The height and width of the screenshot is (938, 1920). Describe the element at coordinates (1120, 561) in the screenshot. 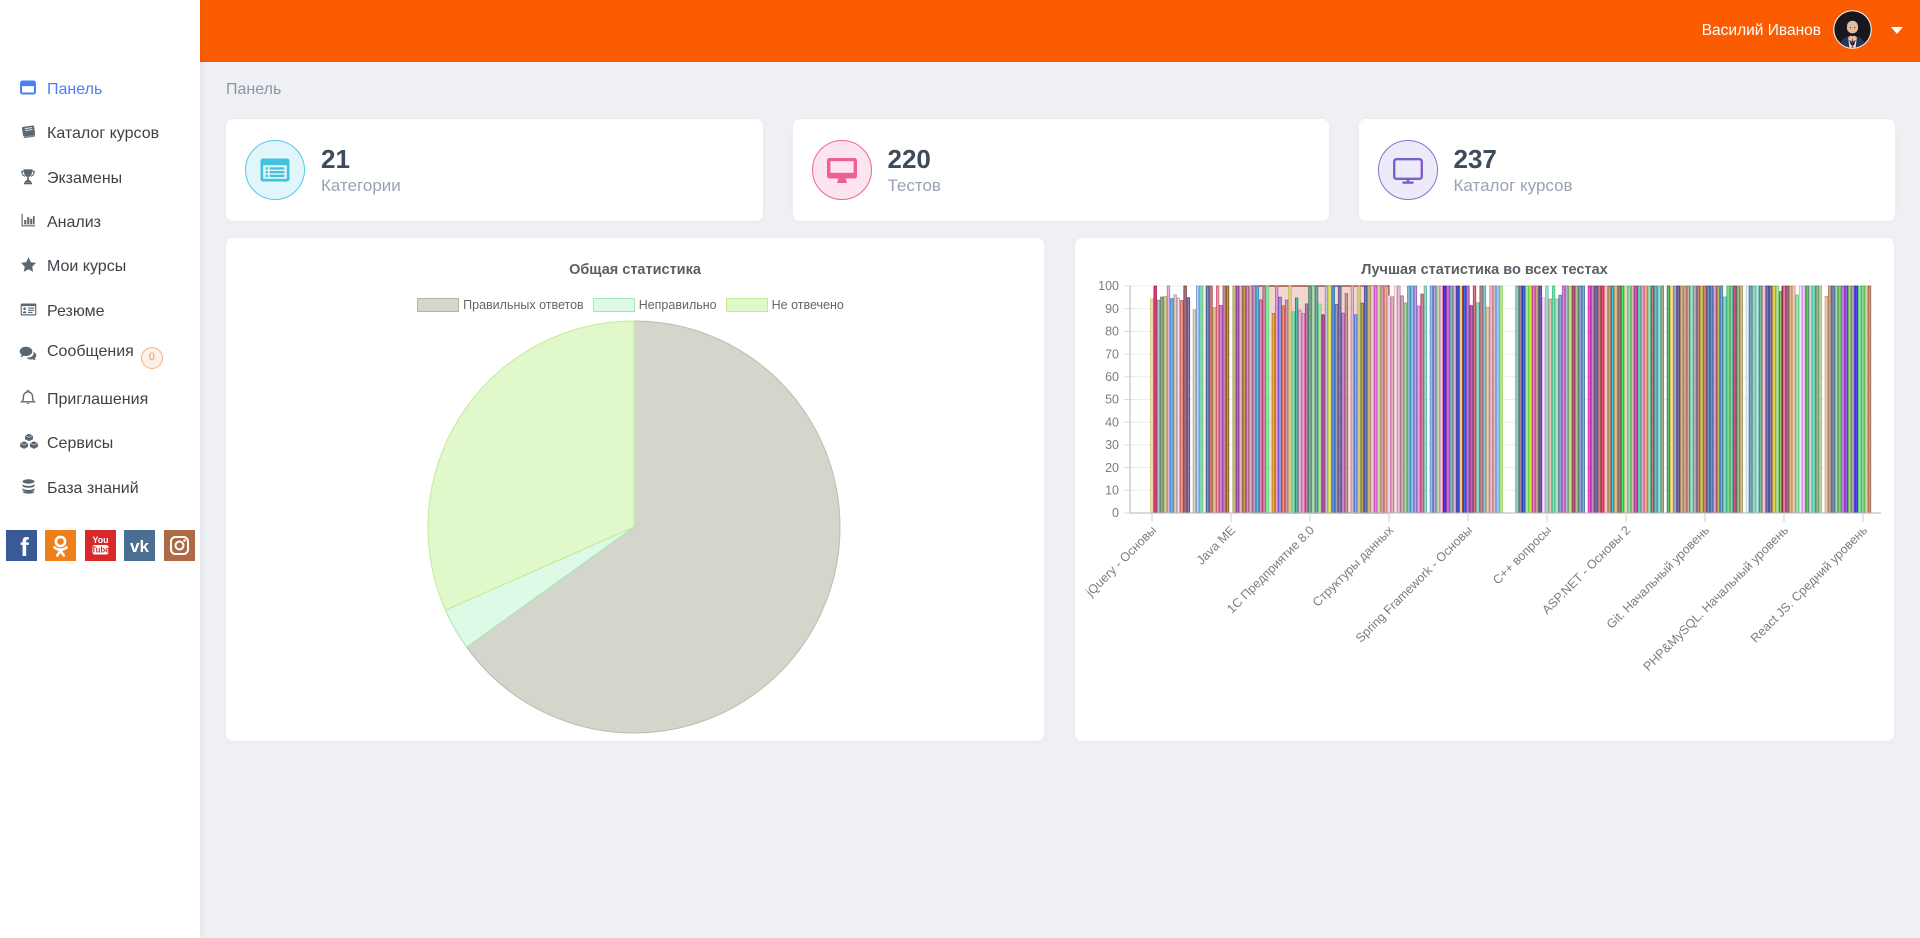

I see `svg-text: jQuery - Основы` at that location.